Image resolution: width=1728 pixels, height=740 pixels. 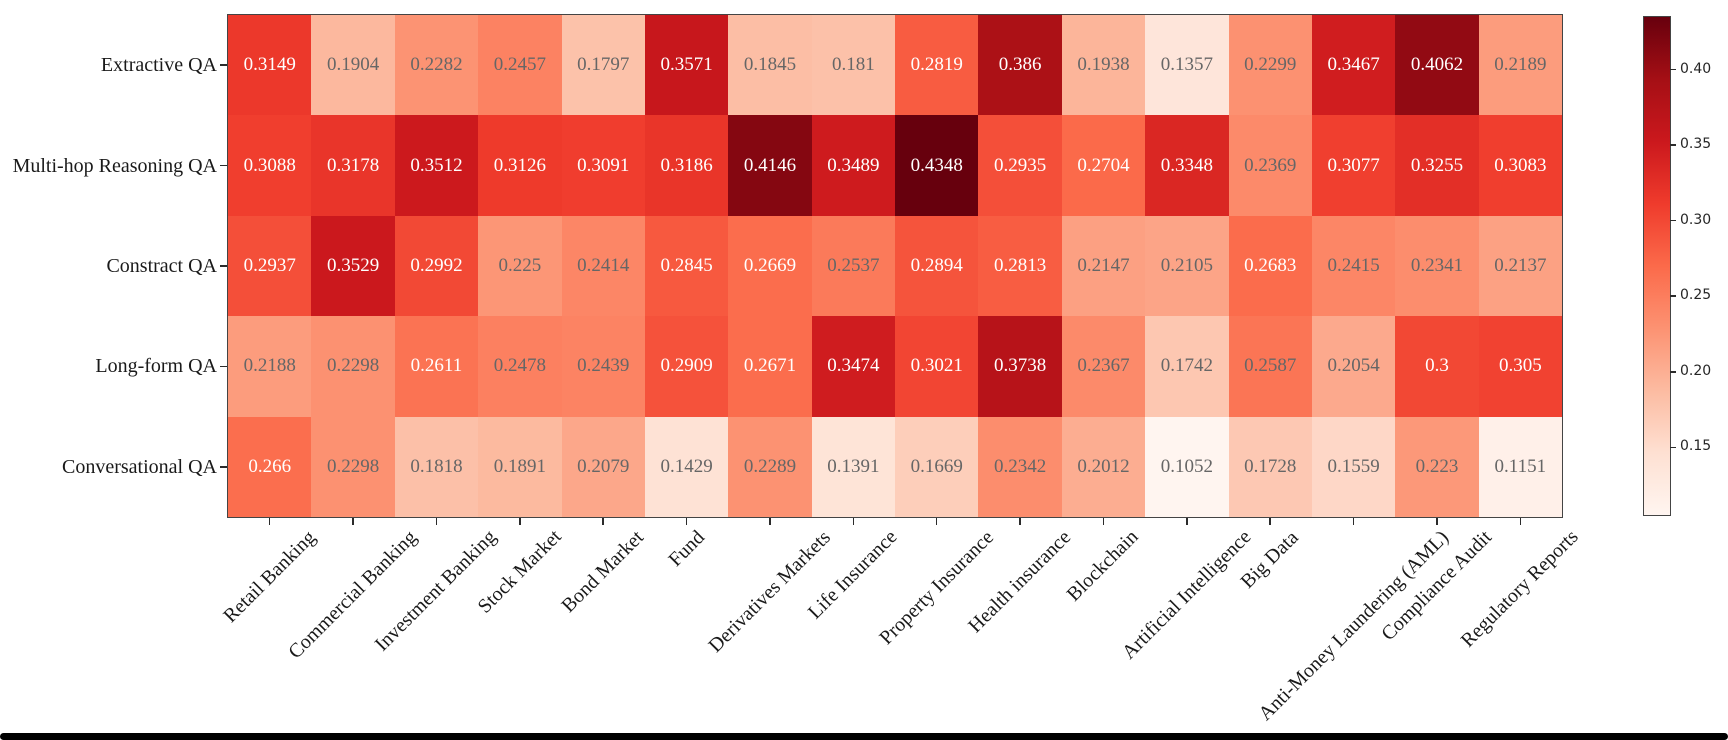 I want to click on heatmap-cell: 0.386, so click(x=1020, y=65).